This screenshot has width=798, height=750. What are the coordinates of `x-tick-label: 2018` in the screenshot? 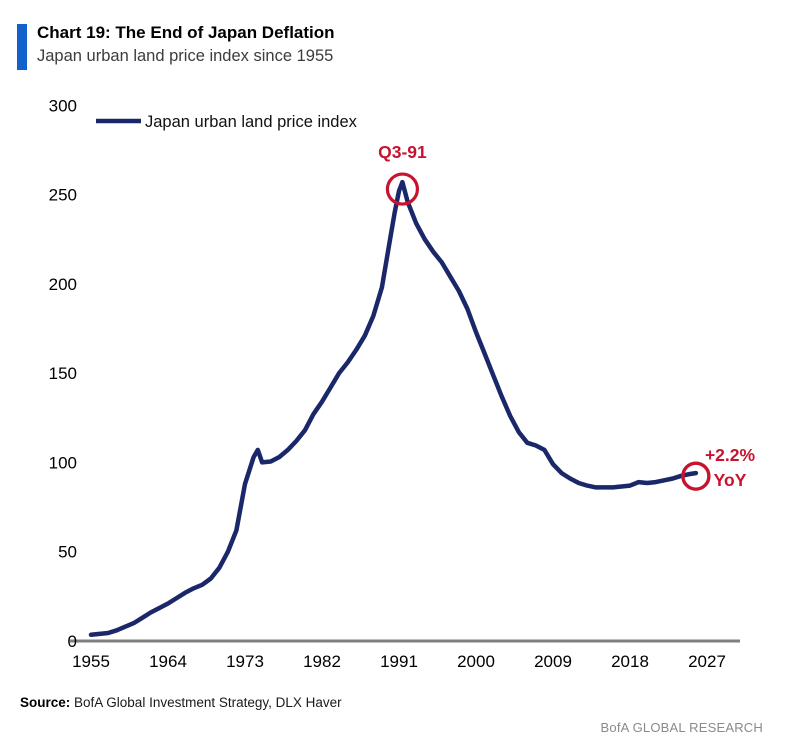 It's located at (630, 661).